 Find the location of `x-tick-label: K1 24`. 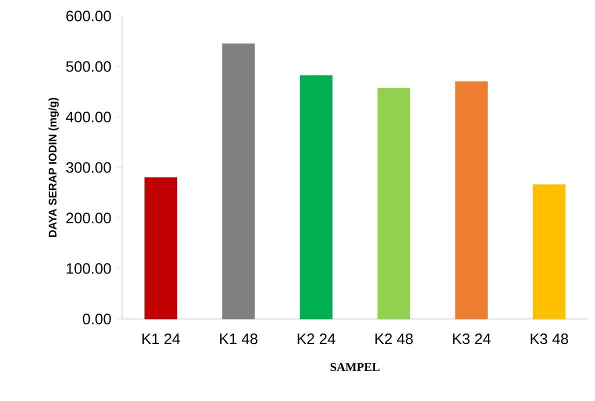

x-tick-label: K1 24 is located at coordinates (161, 339).